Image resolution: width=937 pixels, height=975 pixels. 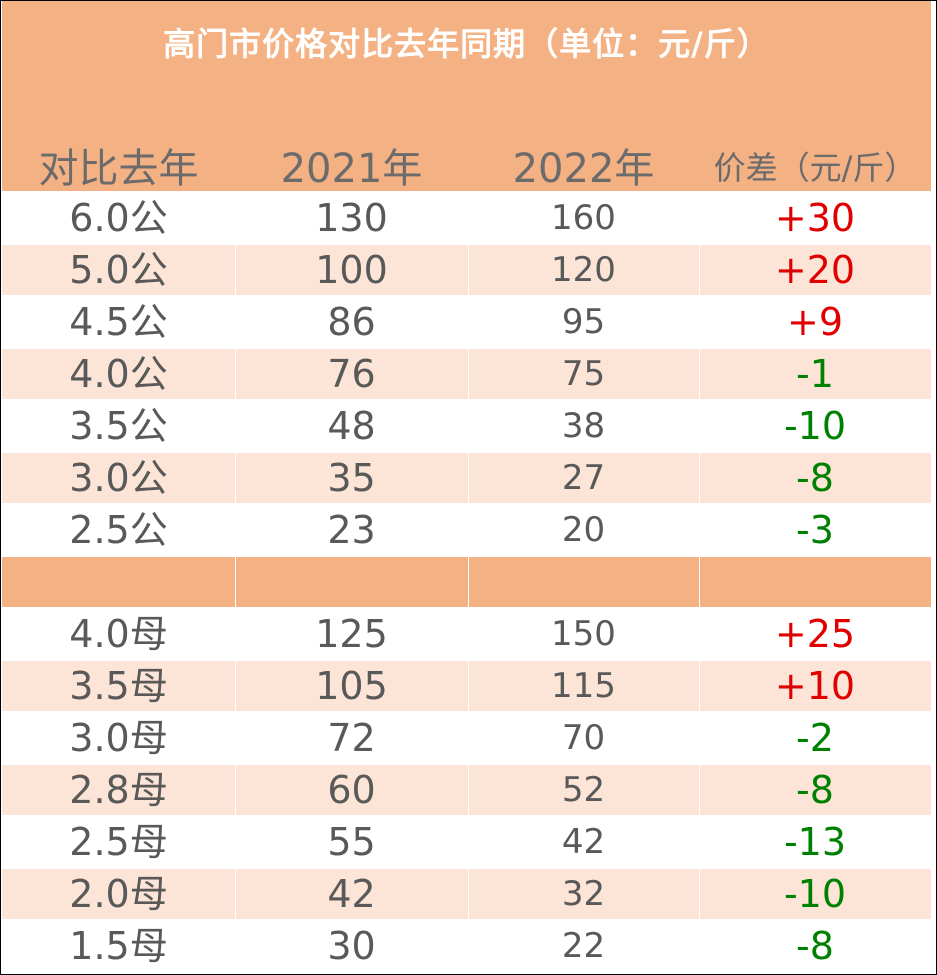 I want to click on cell-2021: 86, so click(x=351, y=322).